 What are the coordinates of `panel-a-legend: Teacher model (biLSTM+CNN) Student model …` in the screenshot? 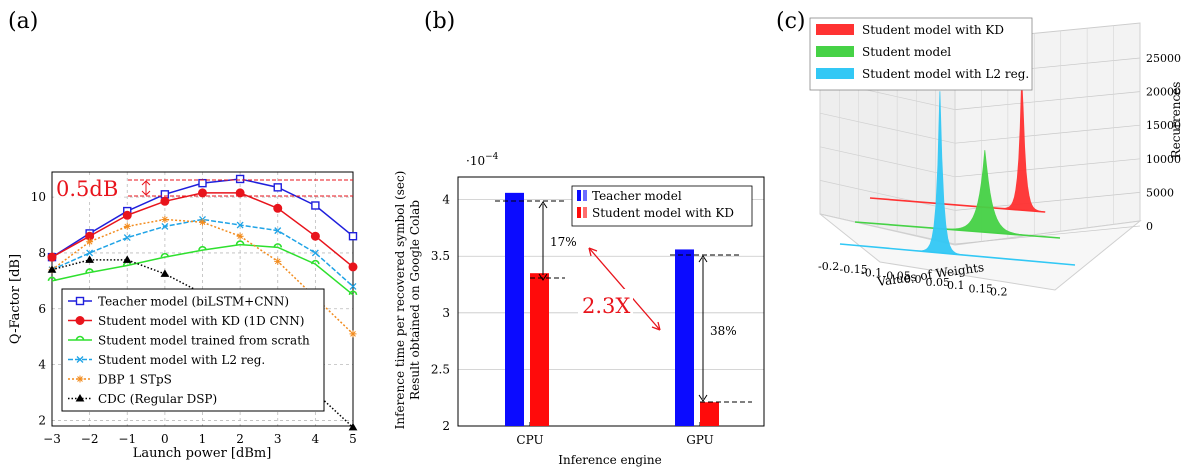 It's located at (193, 350).